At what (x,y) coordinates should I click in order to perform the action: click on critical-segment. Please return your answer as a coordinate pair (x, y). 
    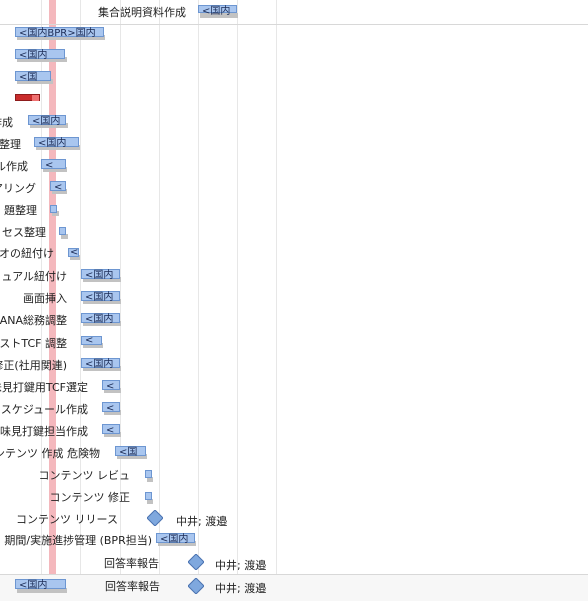
    Looking at the image, I should click on (35, 98).